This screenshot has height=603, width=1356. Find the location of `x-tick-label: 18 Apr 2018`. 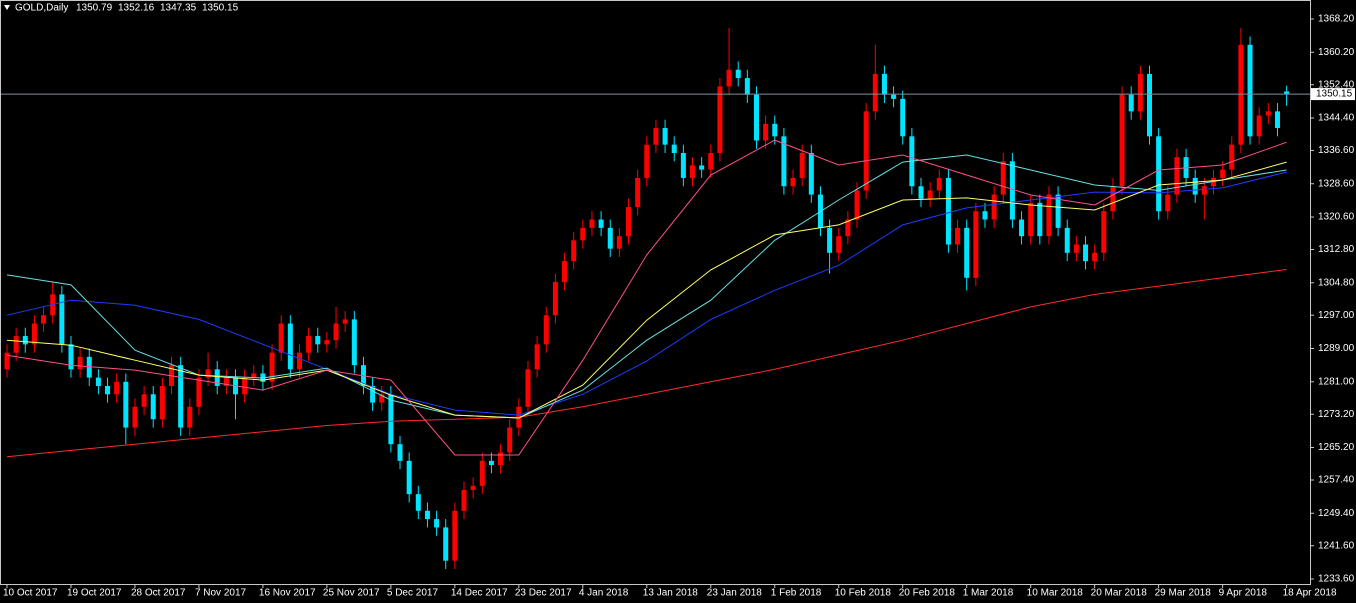

x-tick-label: 18 Apr 2018 is located at coordinates (1310, 593).